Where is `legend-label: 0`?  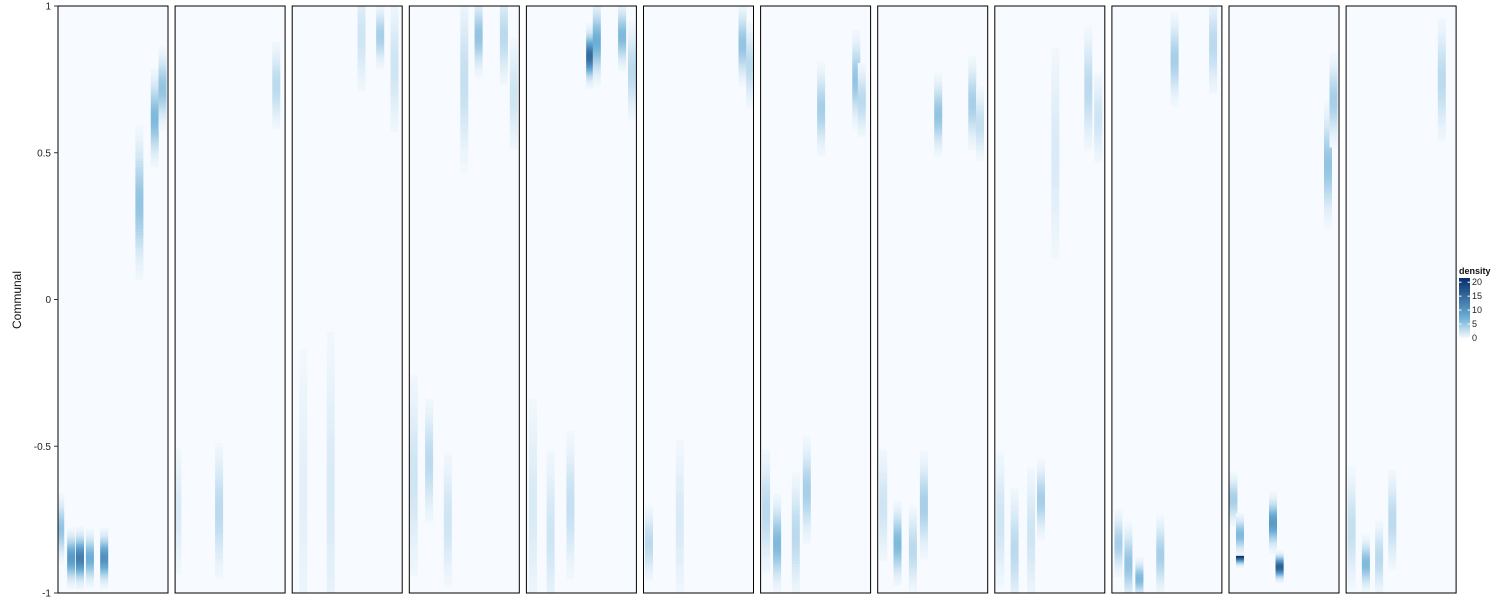 legend-label: 0 is located at coordinates (1474, 338).